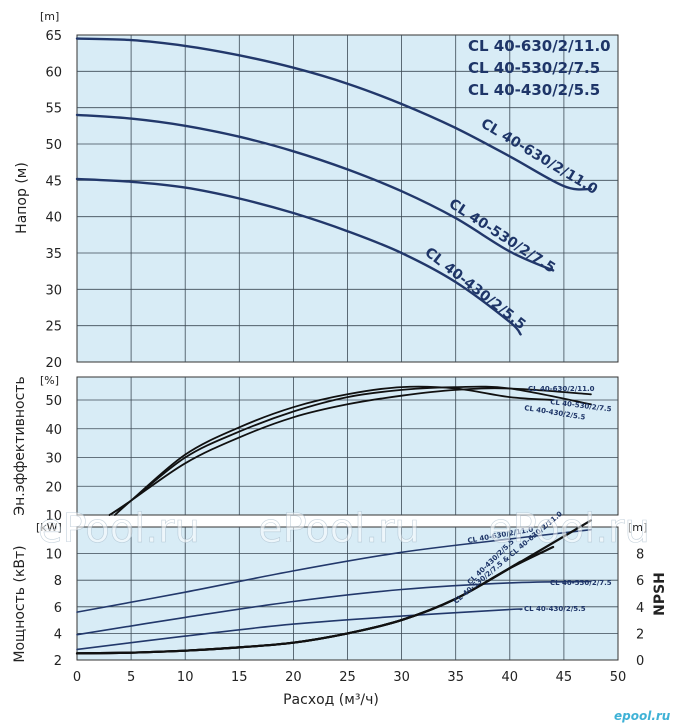 This screenshot has width=674, height=726. Describe the element at coordinates (185, 677) in the screenshot. I see `x-tick: 10` at that location.